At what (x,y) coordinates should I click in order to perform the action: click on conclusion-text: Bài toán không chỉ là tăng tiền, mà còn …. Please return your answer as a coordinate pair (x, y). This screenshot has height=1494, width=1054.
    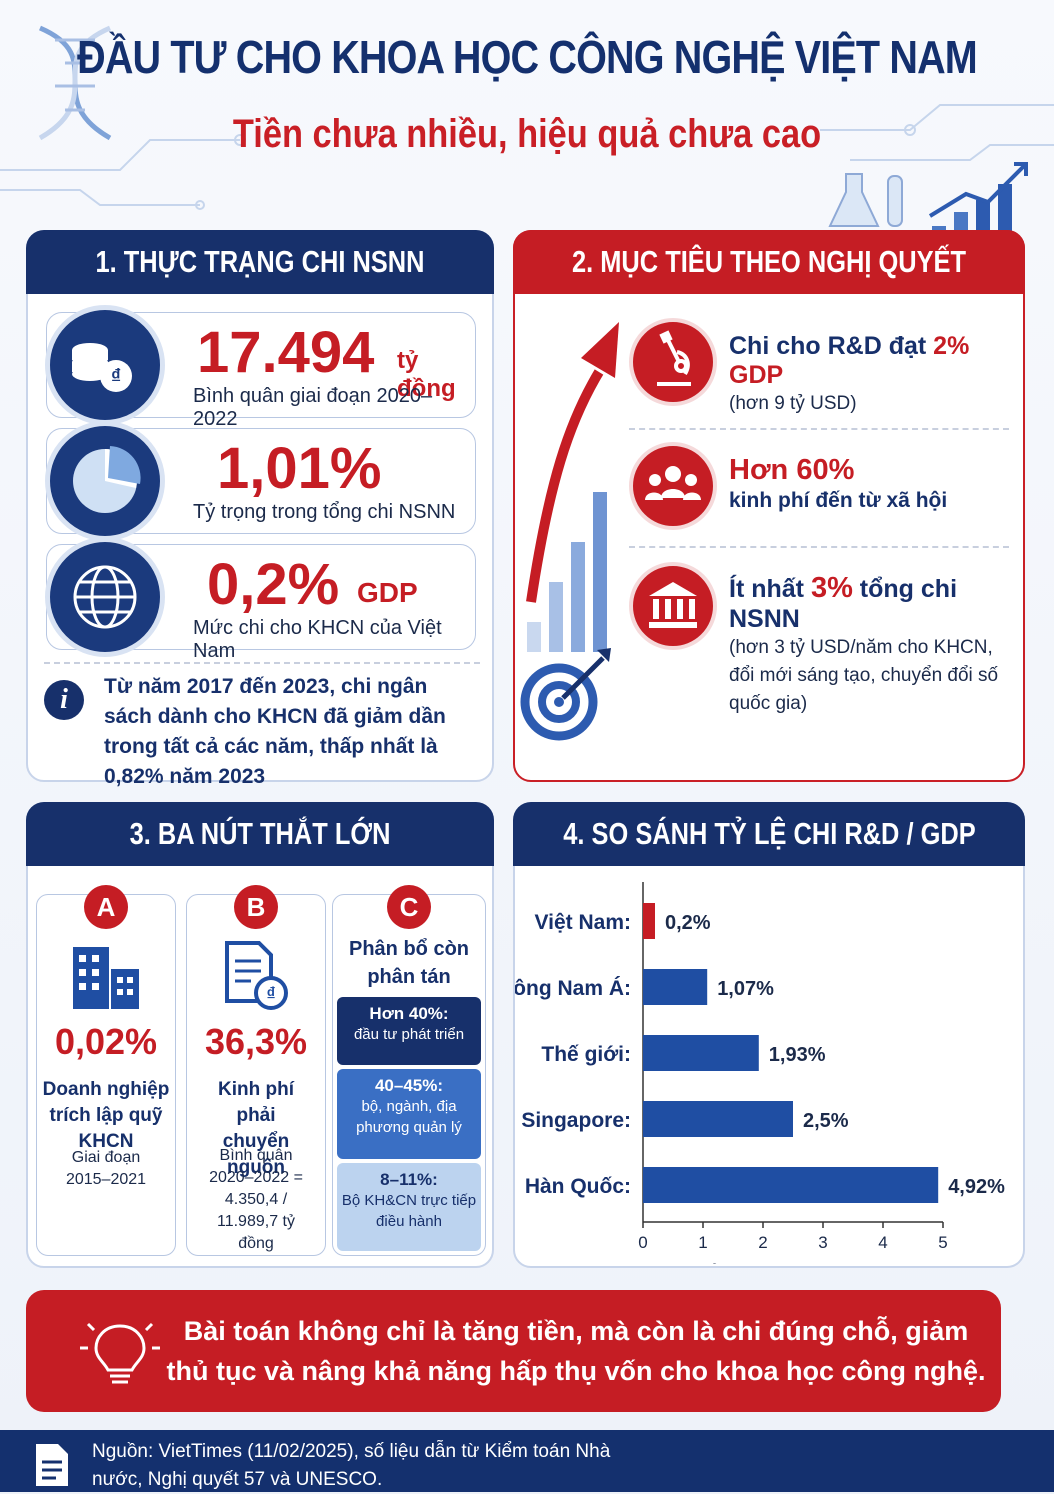
    Looking at the image, I should click on (576, 1351).